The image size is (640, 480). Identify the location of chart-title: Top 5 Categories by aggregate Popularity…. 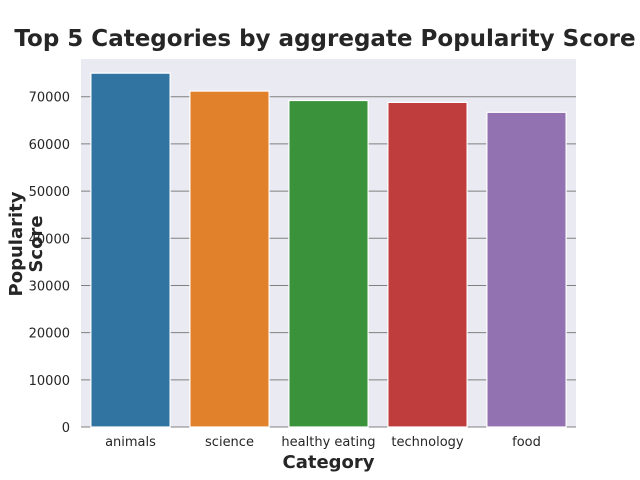
(325, 39).